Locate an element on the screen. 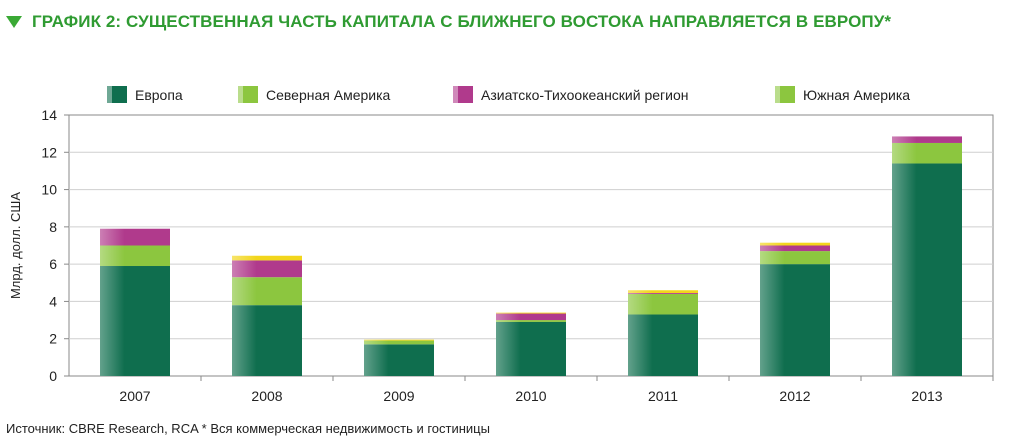  y-tick-label: 4 is located at coordinates (53, 301).